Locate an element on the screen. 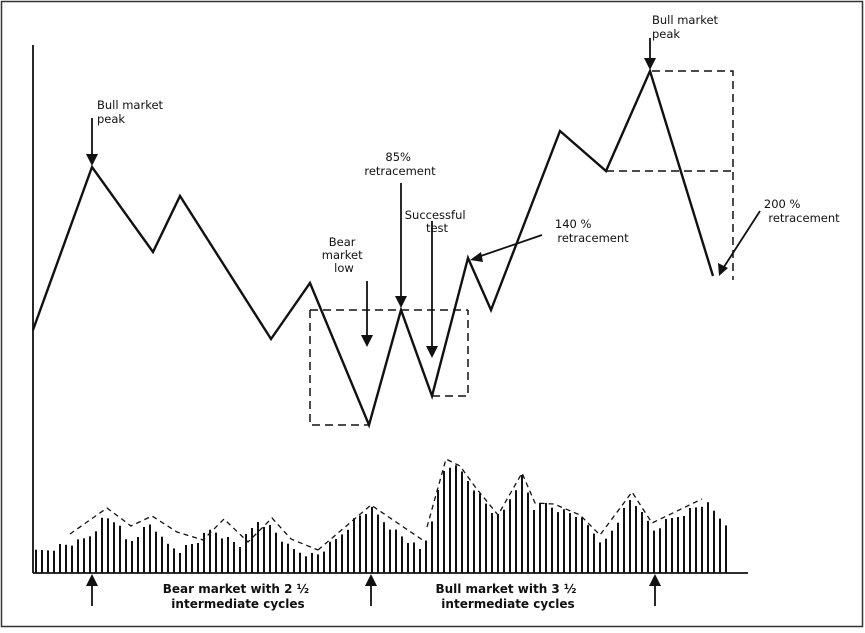 This screenshot has height=633, width=865. caption-bull-market: Bull market with 3 ½ intermediate cycles is located at coordinates (507, 596).